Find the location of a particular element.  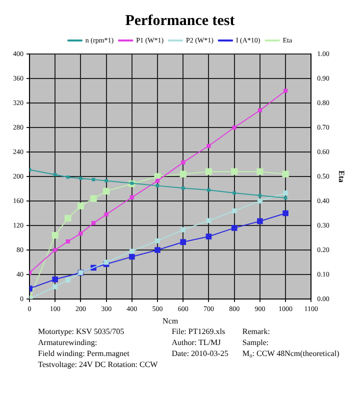

text: Remark: is located at coordinates (256, 331).